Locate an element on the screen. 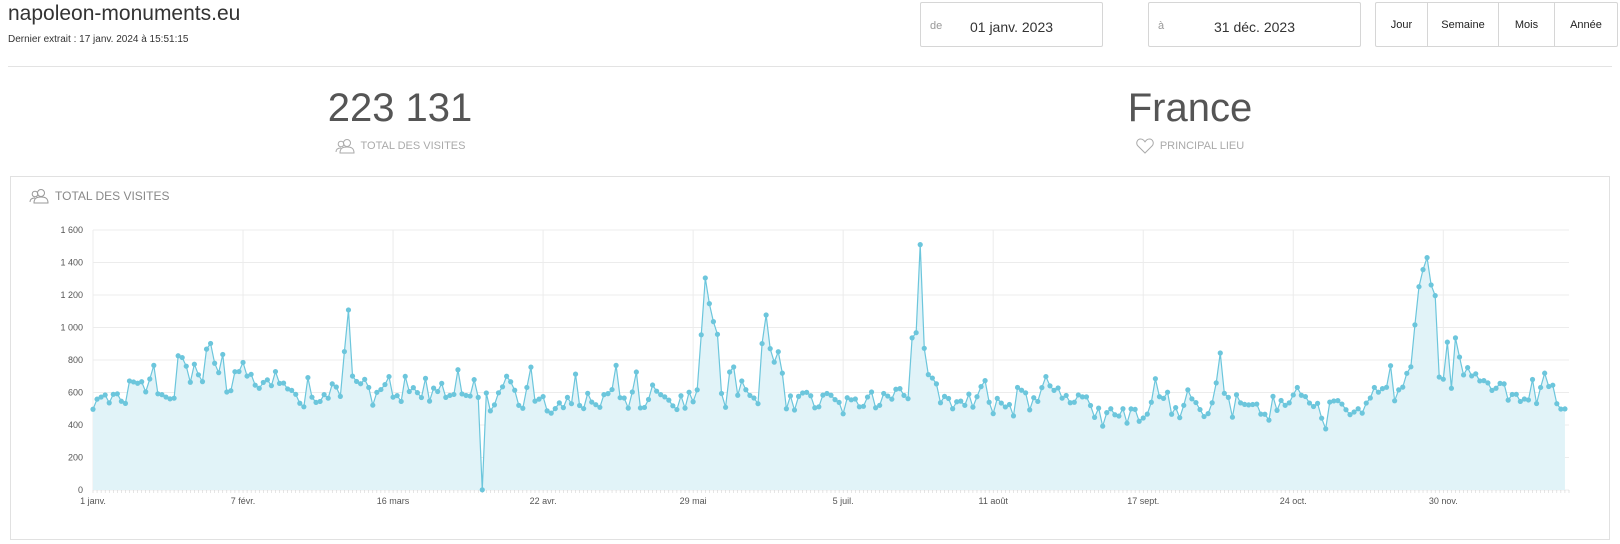  date-to-field: à 31 déc. 2023 is located at coordinates (1254, 24).